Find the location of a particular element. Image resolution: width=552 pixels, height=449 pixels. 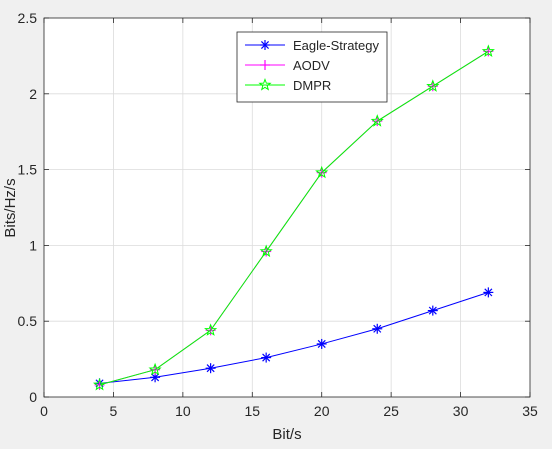

x-tick-label: 35 is located at coordinates (530, 411).